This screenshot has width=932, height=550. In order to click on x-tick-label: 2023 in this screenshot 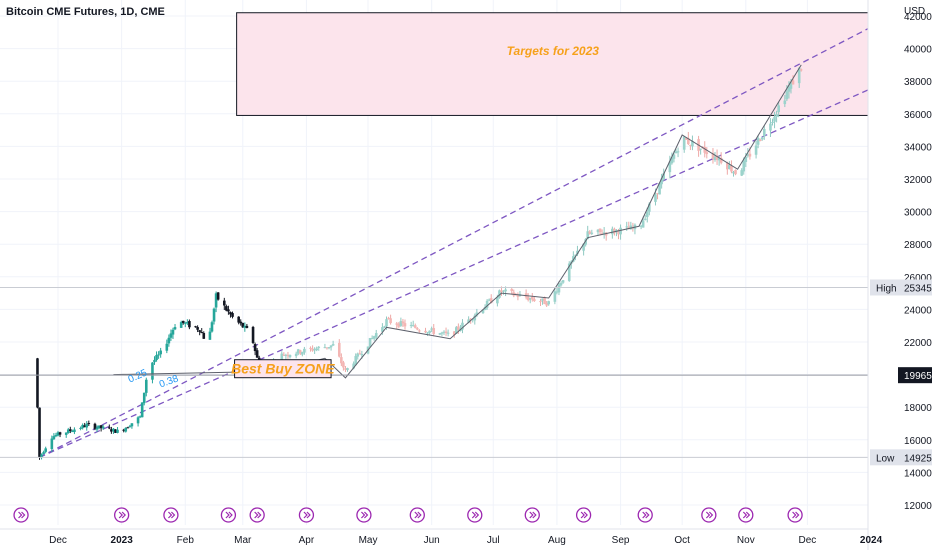, I will do `click(122, 540)`.